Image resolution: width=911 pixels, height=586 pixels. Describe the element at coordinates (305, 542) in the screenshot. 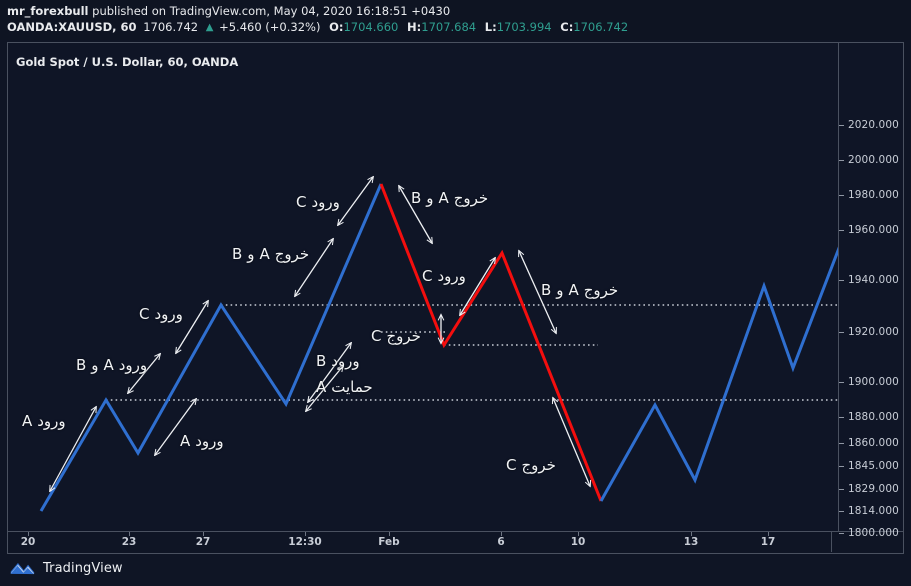

I see `time-axis-label: 12:30` at that location.